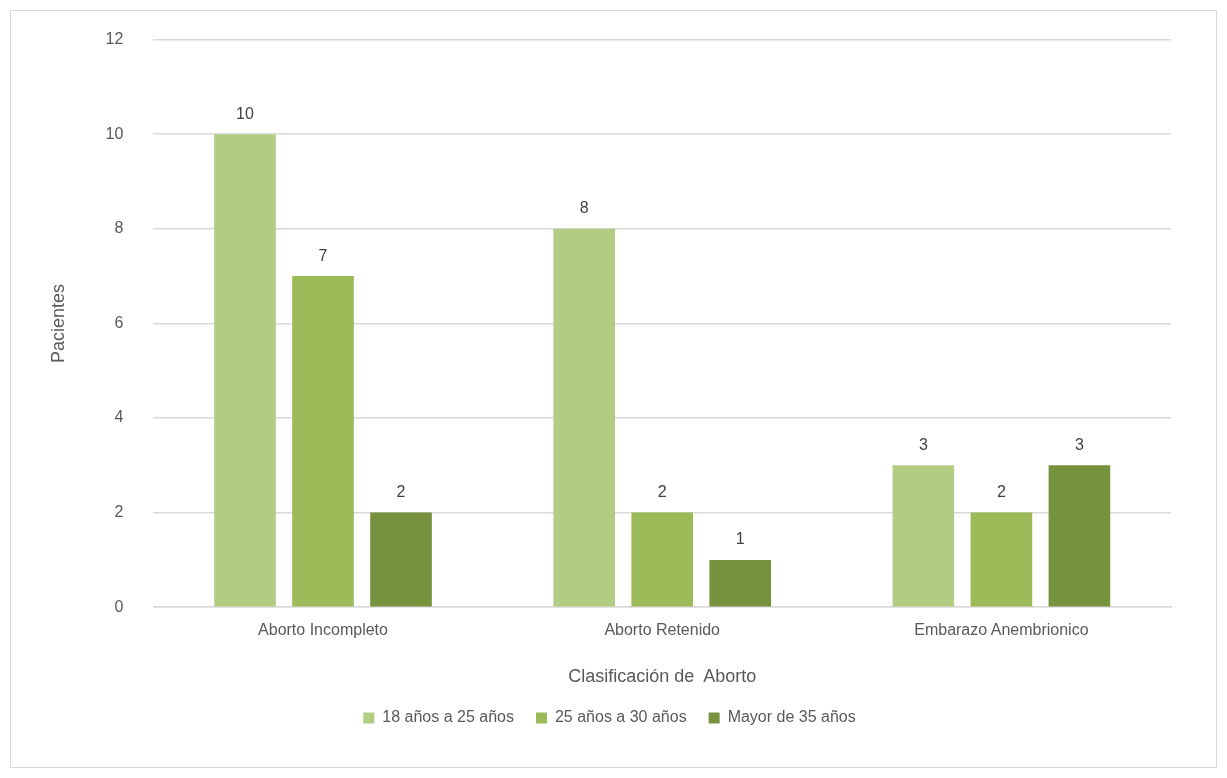  What do you see at coordinates (584, 208) in the screenshot?
I see `data-label: 8` at bounding box center [584, 208].